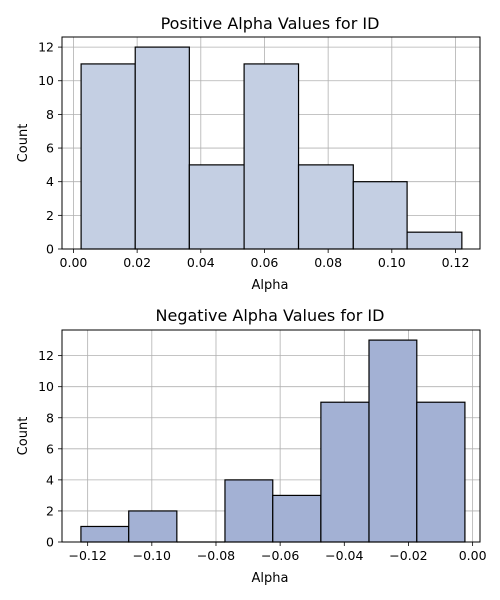  I want to click on x-tick-label: −0.10, so click(152, 555).